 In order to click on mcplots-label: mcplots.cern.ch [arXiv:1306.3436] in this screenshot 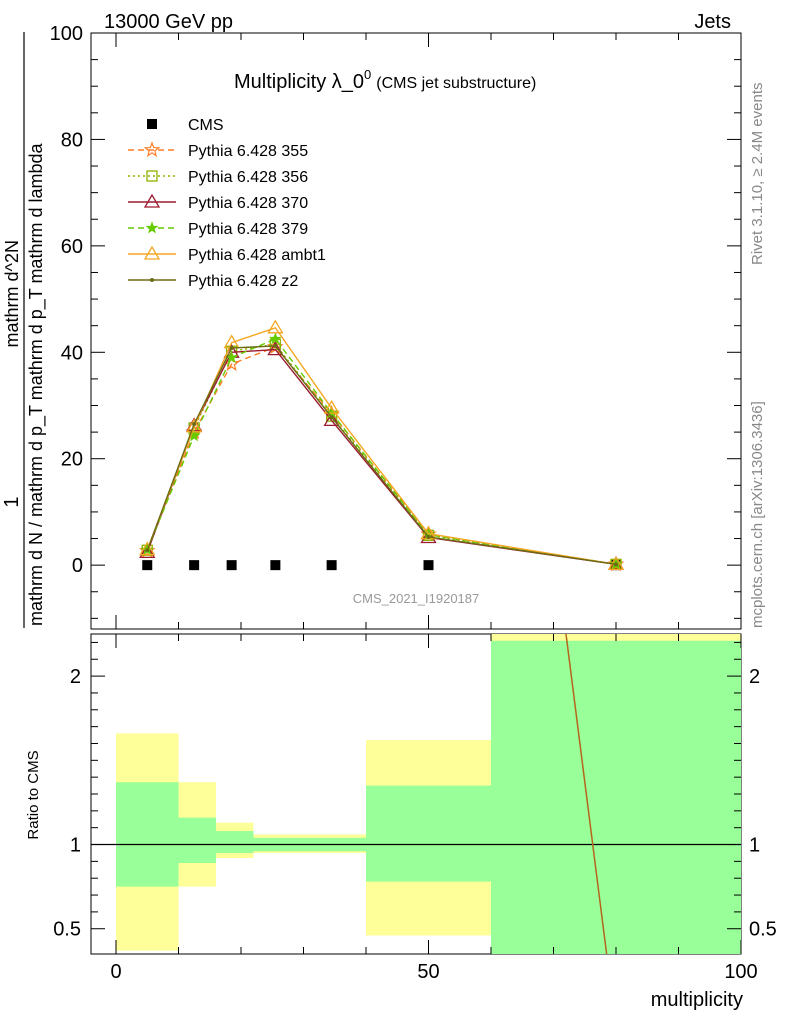, I will do `click(757, 514)`.